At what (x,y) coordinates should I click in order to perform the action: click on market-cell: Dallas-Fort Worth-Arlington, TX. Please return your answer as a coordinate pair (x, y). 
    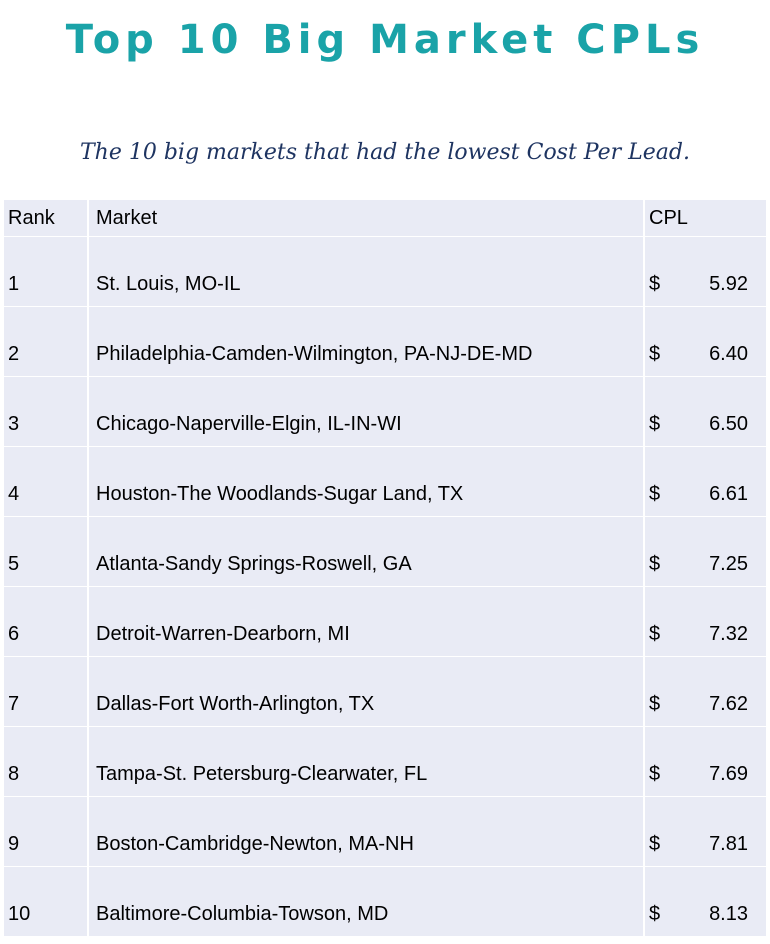
    Looking at the image, I should click on (367, 691).